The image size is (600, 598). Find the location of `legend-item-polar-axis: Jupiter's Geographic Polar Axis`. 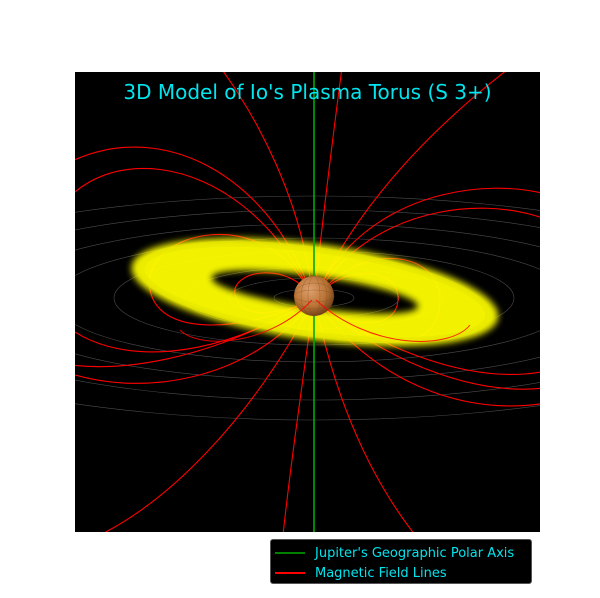

legend-item-polar-axis: Jupiter's Geographic Polar Axis is located at coordinates (394, 553).